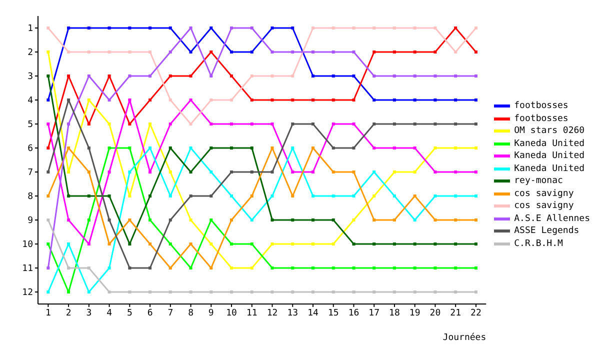 The width and height of the screenshot is (600, 350). I want to click on x-tick-label: 4, so click(109, 313).